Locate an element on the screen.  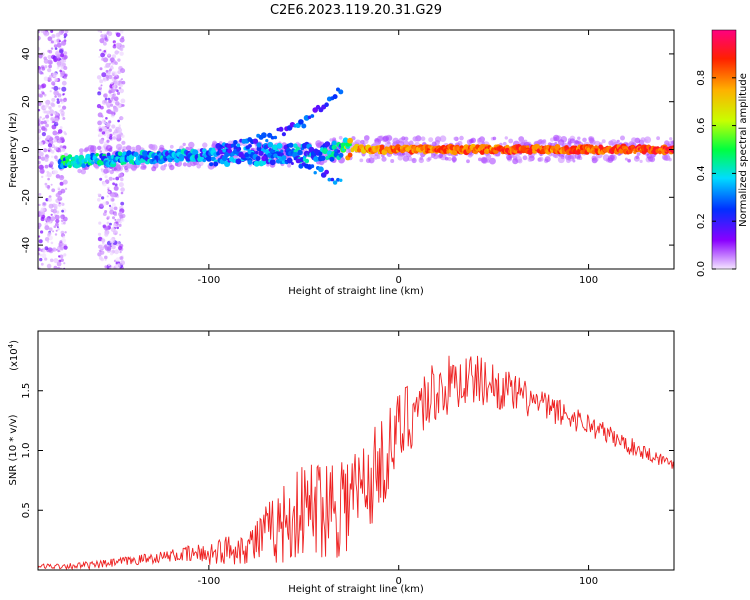
snr-x-tick-label: 0 is located at coordinates (399, 581).